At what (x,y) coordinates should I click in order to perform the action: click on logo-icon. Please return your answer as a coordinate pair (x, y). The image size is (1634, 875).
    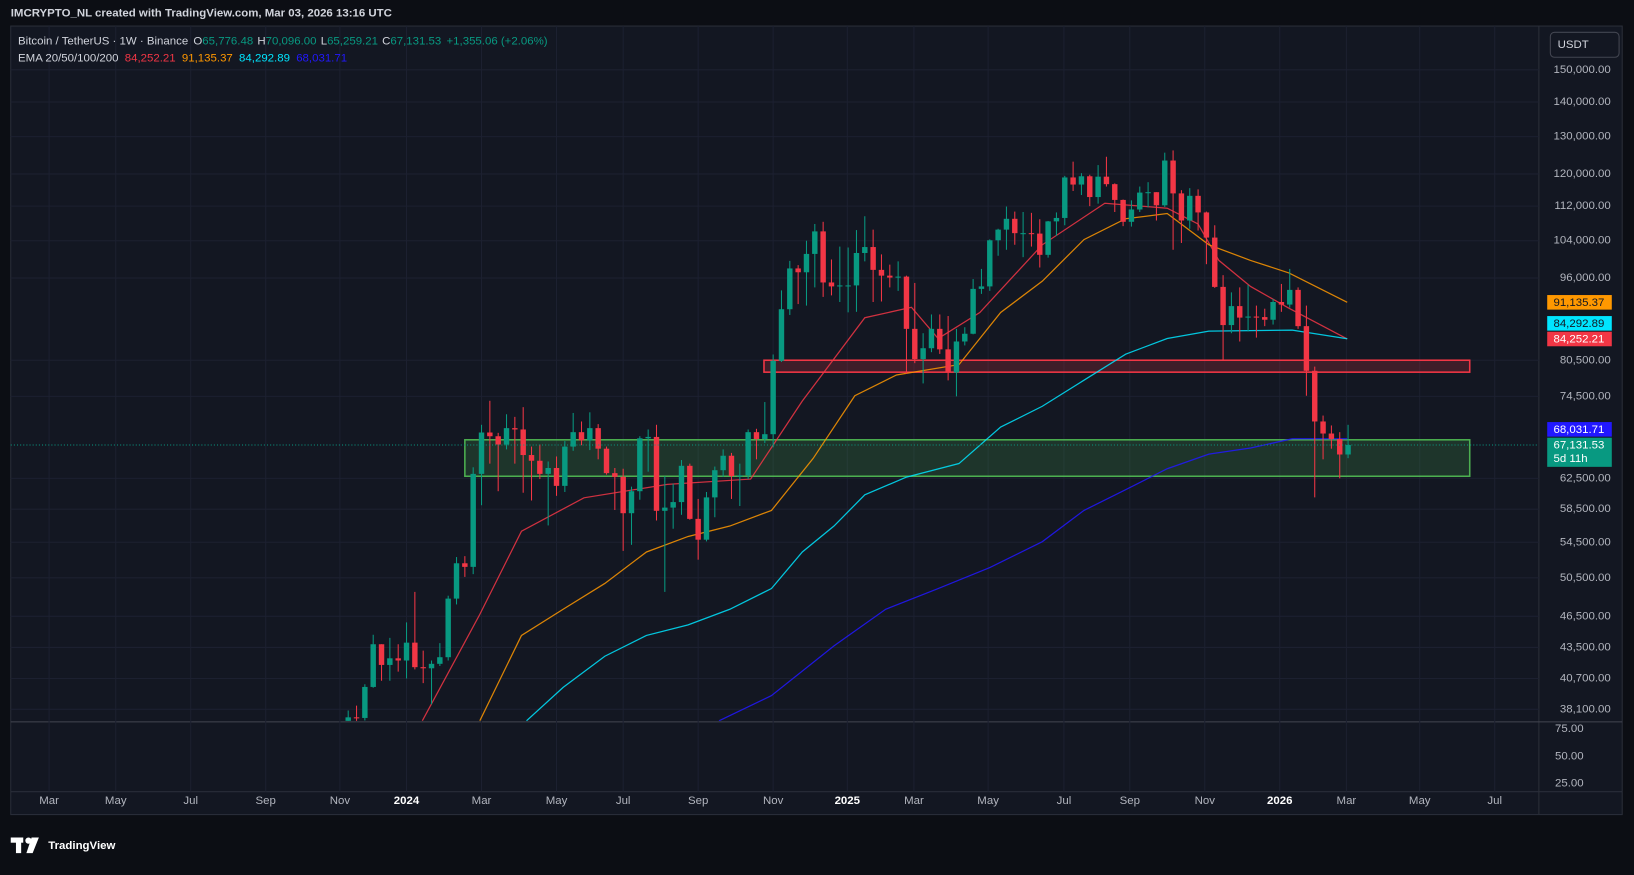
    Looking at the image, I should click on (24, 845).